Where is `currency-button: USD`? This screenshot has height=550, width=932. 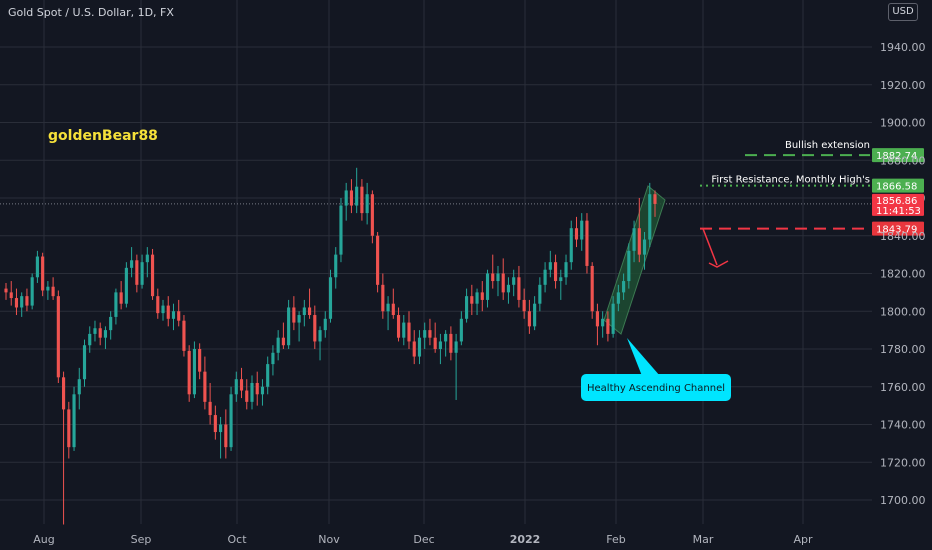
currency-button: USD is located at coordinates (903, 12).